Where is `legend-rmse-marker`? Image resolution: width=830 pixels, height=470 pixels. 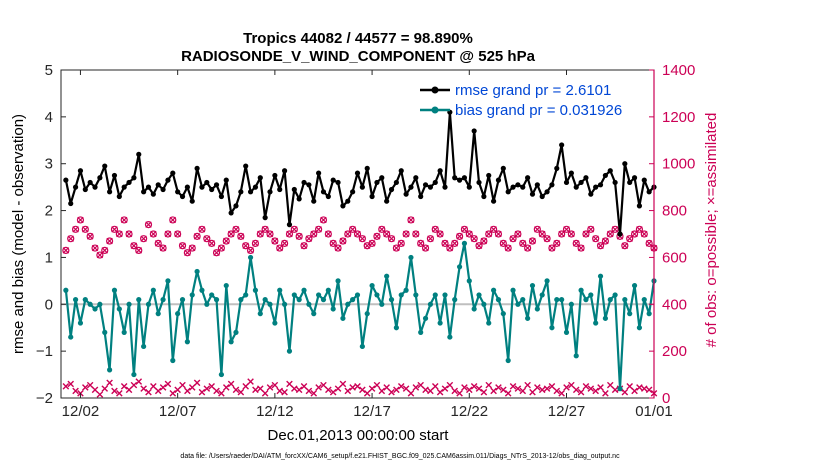
legend-rmse-marker is located at coordinates (435, 90).